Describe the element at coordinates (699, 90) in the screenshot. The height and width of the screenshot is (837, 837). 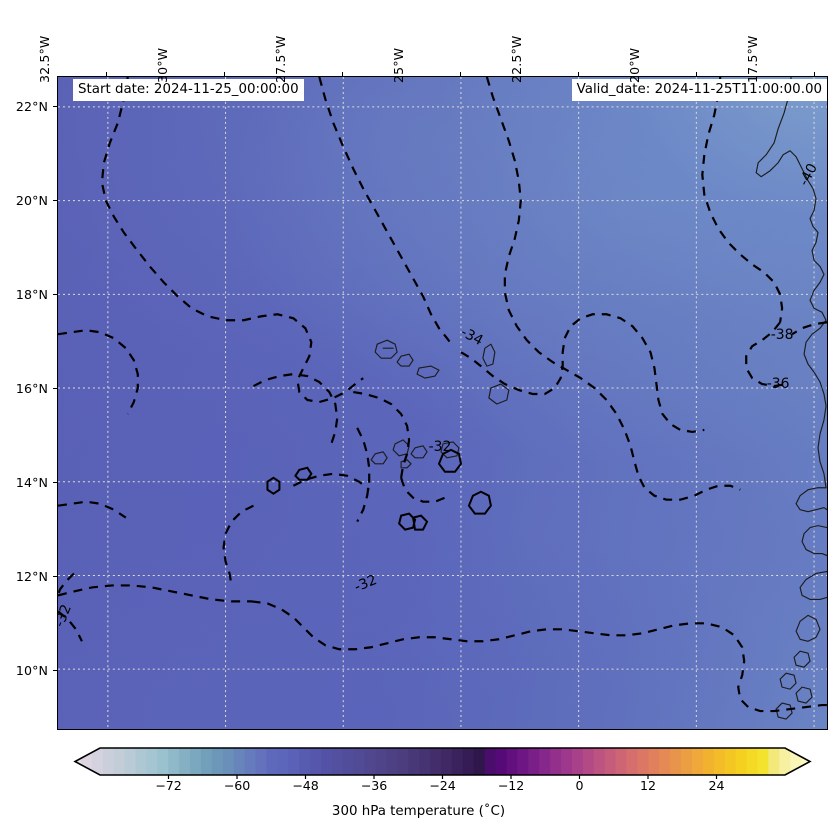
I see `valid-date-annotation: Valid_date: 2024-11-25T11:00:00.00` at that location.